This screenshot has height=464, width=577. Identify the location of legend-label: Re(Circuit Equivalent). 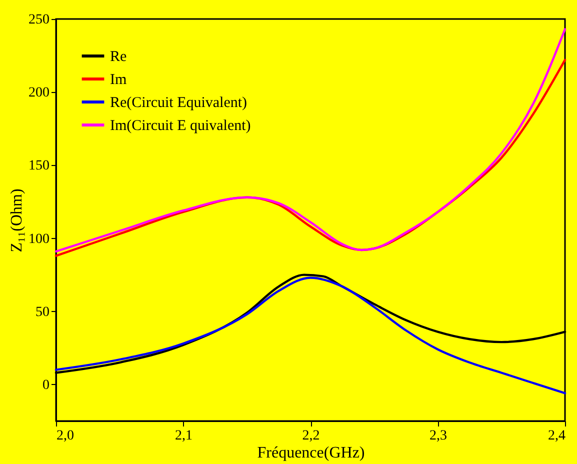
(179, 103).